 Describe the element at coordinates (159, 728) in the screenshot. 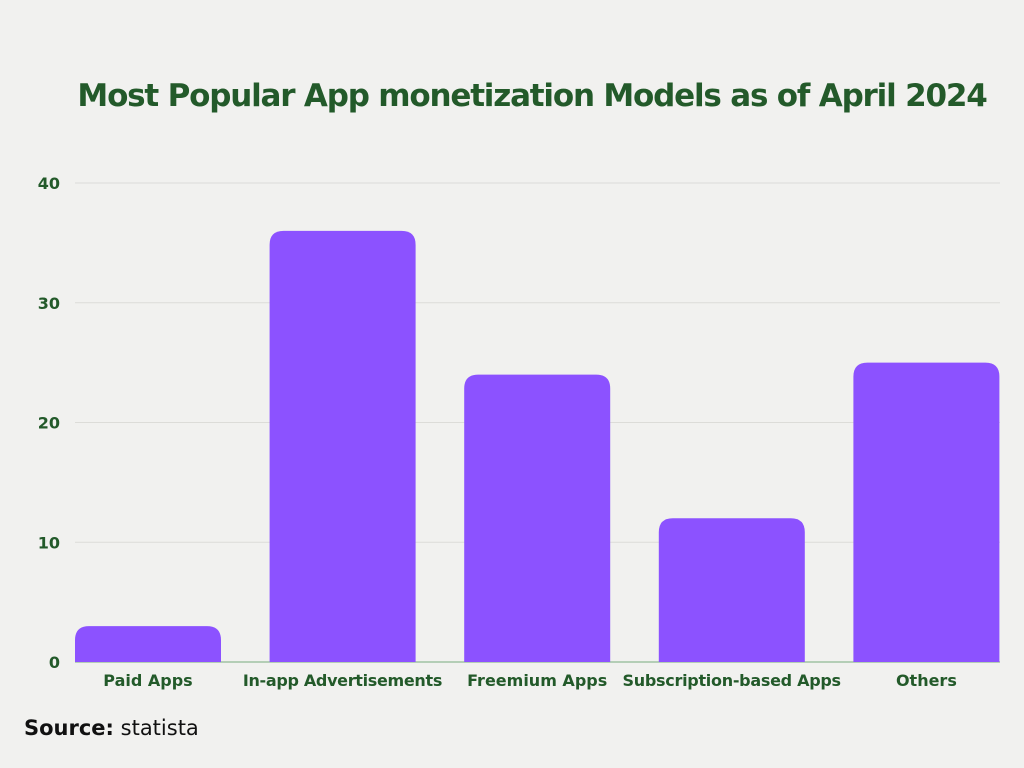

I see `source-value: statista` at that location.